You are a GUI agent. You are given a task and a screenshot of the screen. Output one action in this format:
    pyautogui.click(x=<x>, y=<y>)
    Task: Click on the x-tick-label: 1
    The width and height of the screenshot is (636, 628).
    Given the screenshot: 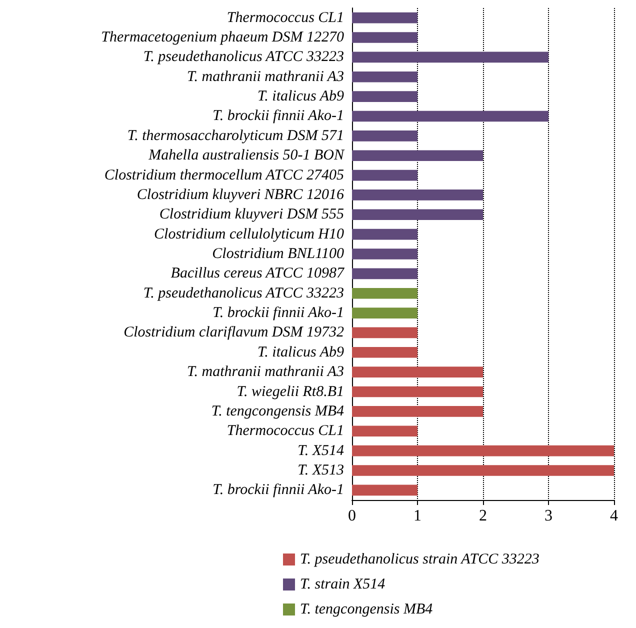 What is the action you would take?
    pyautogui.click(x=418, y=516)
    